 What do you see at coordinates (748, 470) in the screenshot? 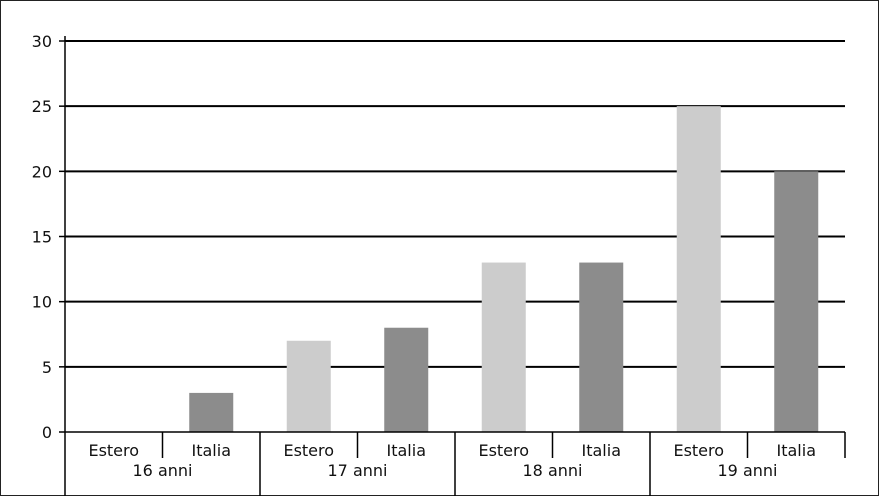
I see `x-group-label: 19 anni` at bounding box center [748, 470].